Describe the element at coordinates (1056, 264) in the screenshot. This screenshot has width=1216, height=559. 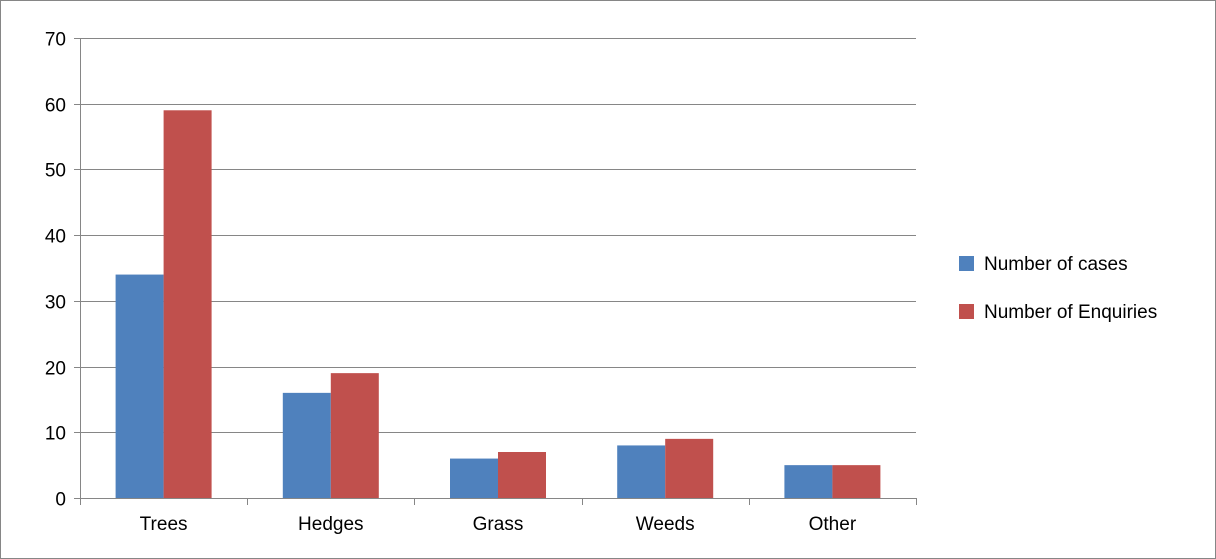
I see `legend-label: Number of cases` at that location.